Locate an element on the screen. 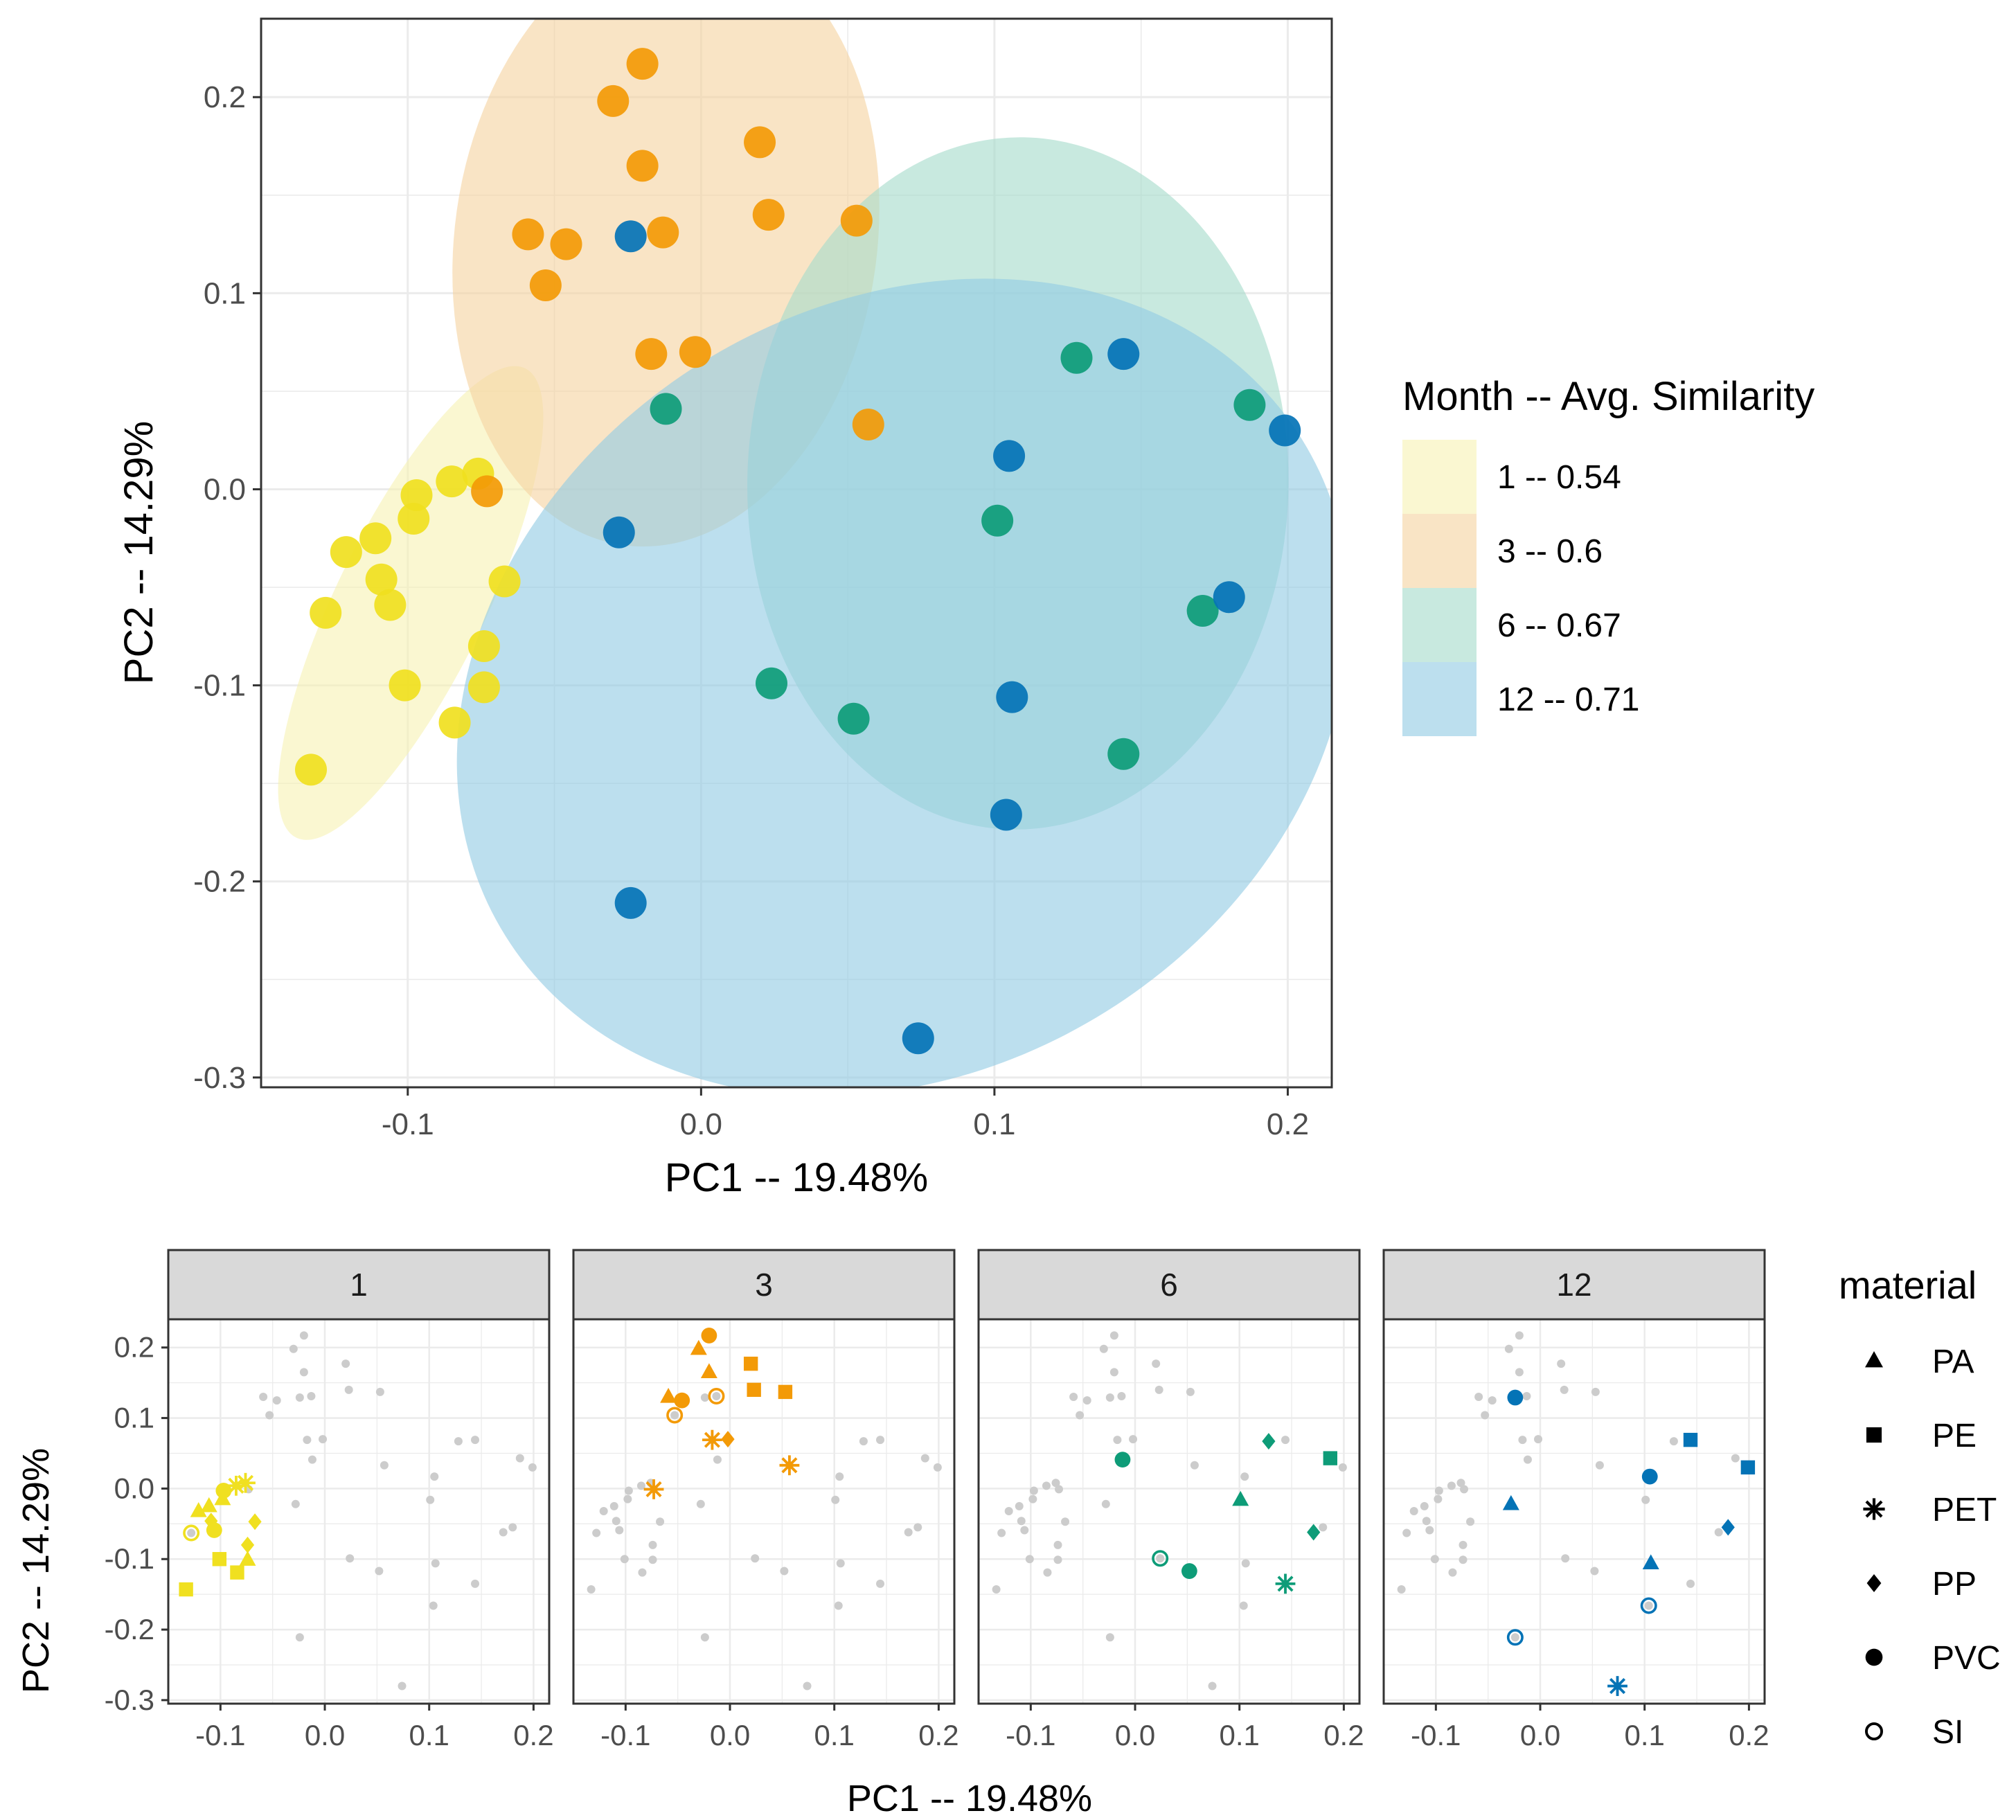  facet-gridlines is located at coordinates (1575, 1511).